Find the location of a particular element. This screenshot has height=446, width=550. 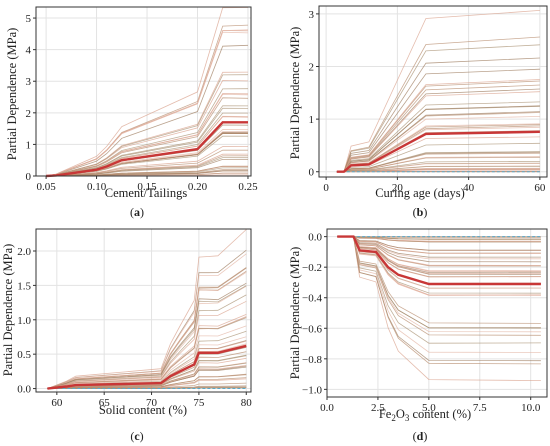

panel-d-ytick-label-2: −0.4 is located at coordinates (312, 299).